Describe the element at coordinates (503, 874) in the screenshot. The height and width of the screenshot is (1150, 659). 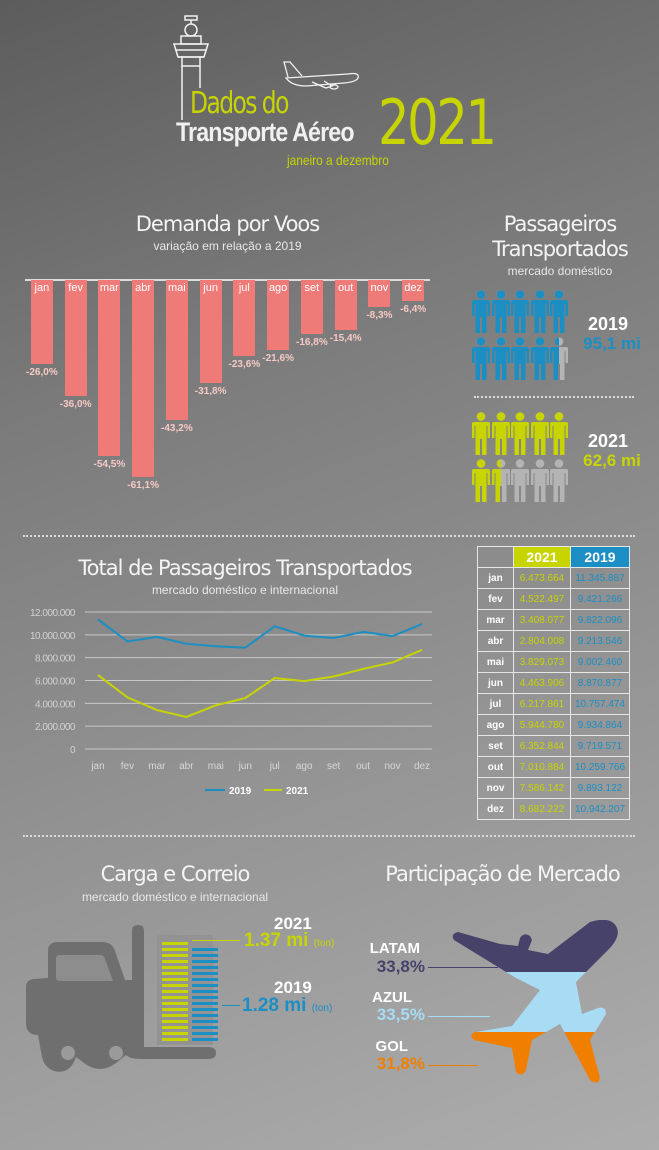
I see `market-title: Participação de Mercado` at that location.